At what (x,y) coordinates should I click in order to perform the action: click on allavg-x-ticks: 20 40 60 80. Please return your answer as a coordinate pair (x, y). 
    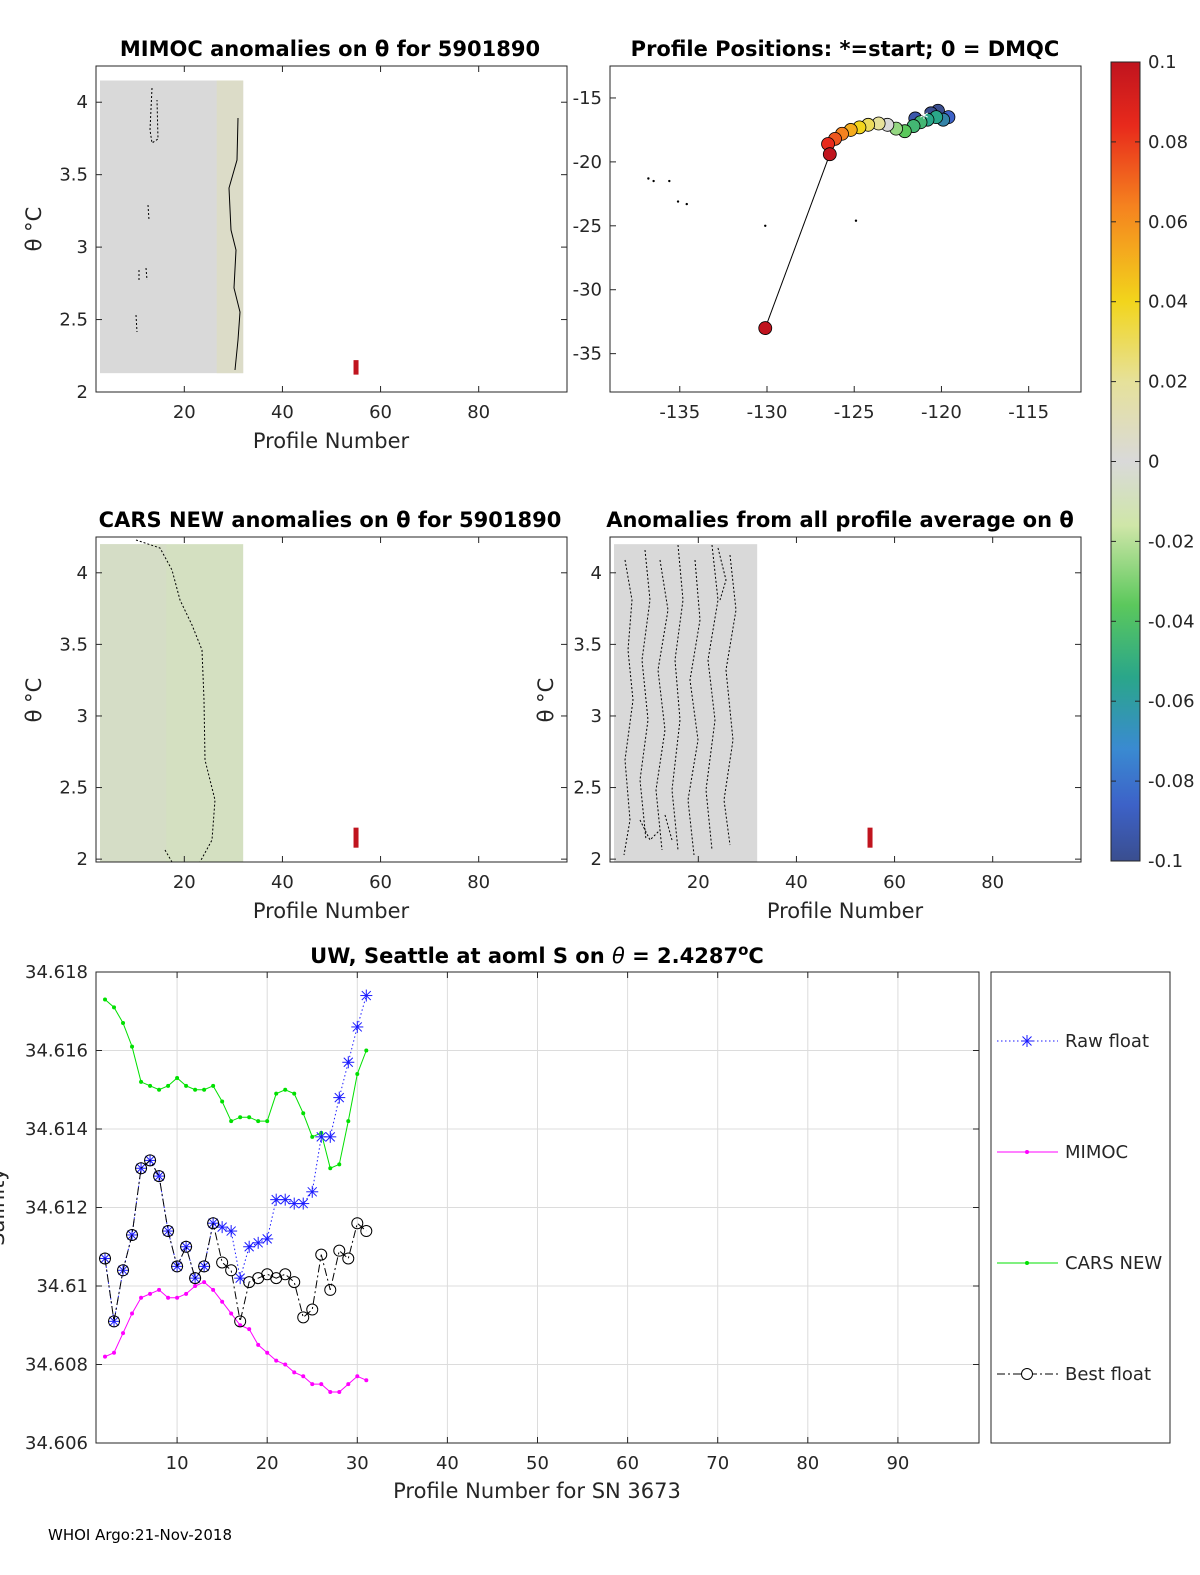
    Looking at the image, I should click on (845, 715).